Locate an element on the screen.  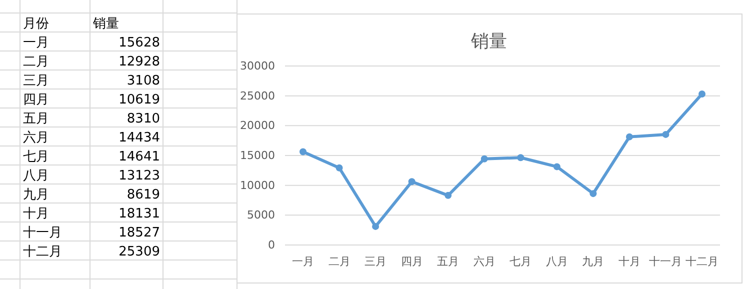
x-tick-label: 三月 is located at coordinates (375, 261).